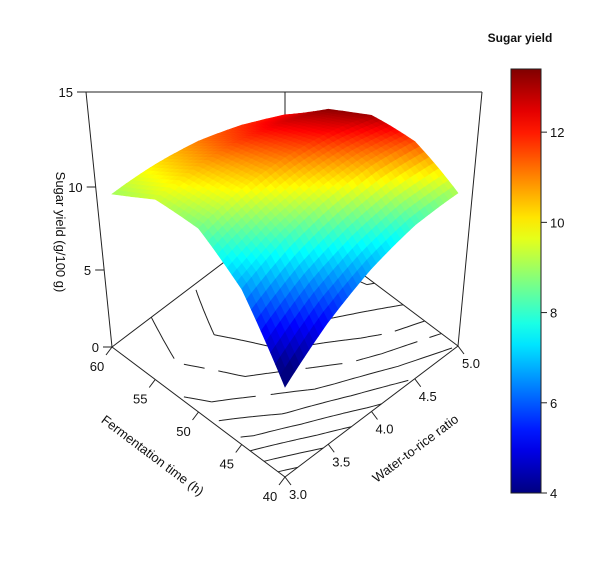  Describe the element at coordinates (285, 377) in the screenshot. I see `surface-cell` at that location.